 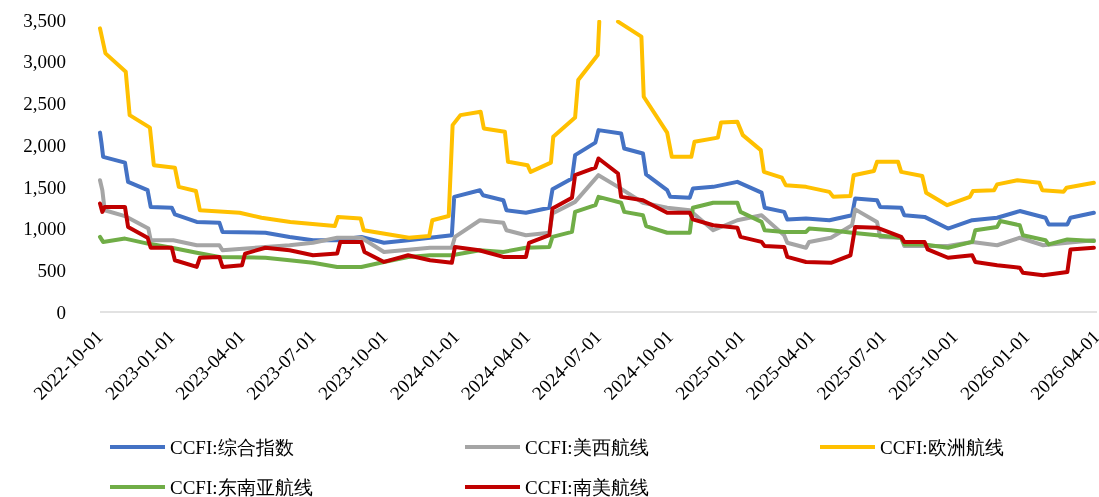 I want to click on y-tick-label: 3,000, so click(x=44, y=62).